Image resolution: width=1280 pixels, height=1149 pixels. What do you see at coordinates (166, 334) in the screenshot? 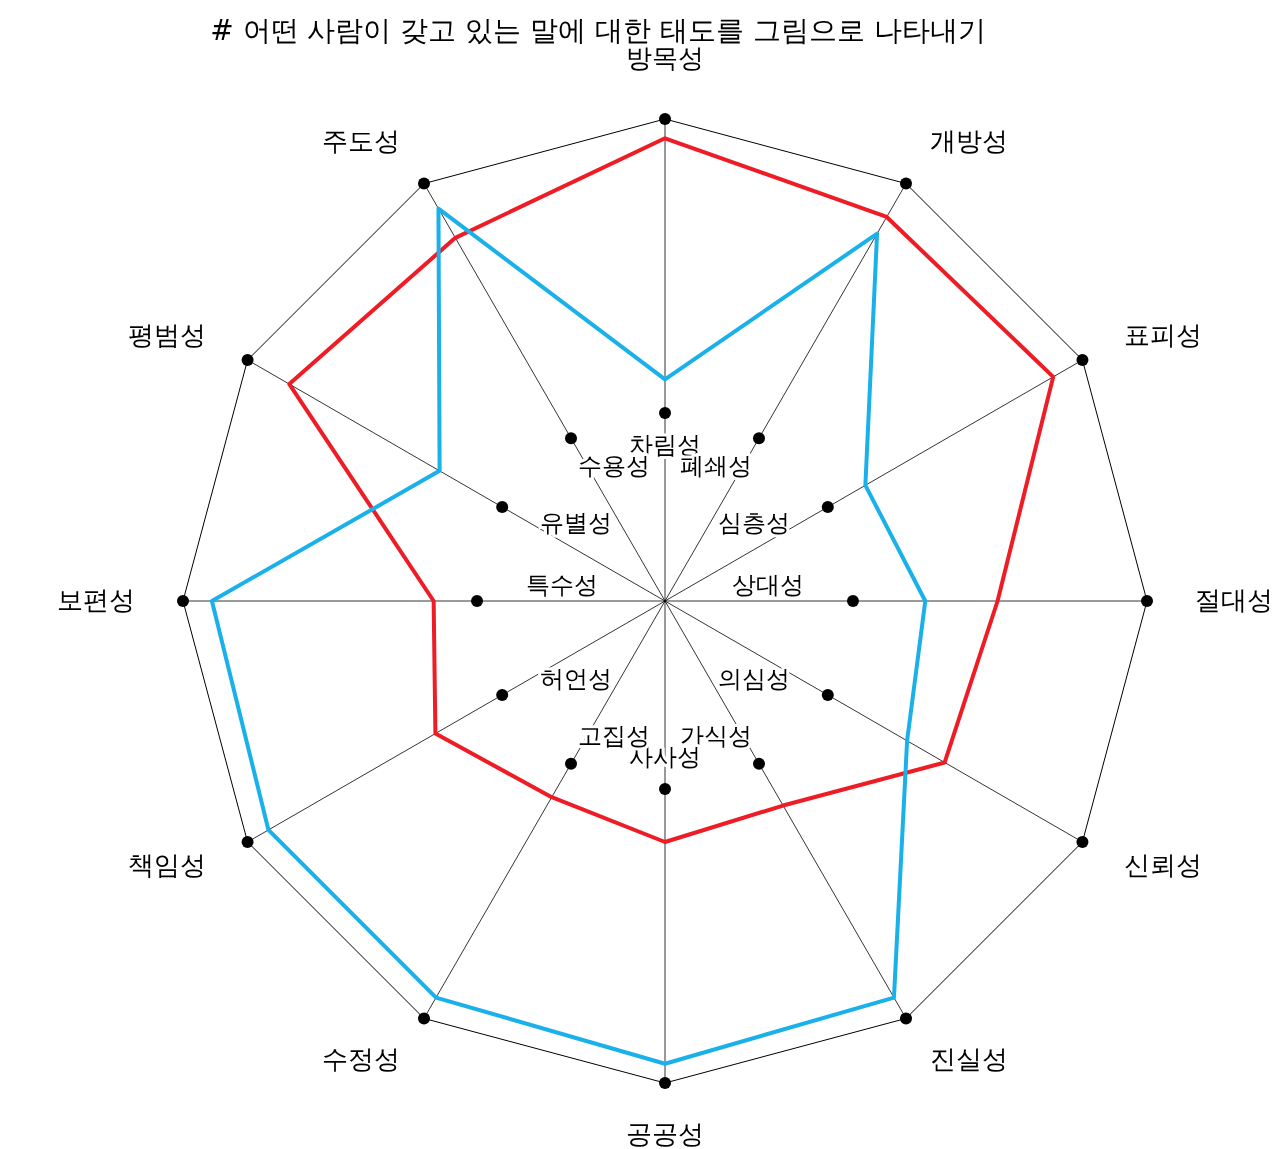
I see `spoke-label: 평범성` at bounding box center [166, 334].